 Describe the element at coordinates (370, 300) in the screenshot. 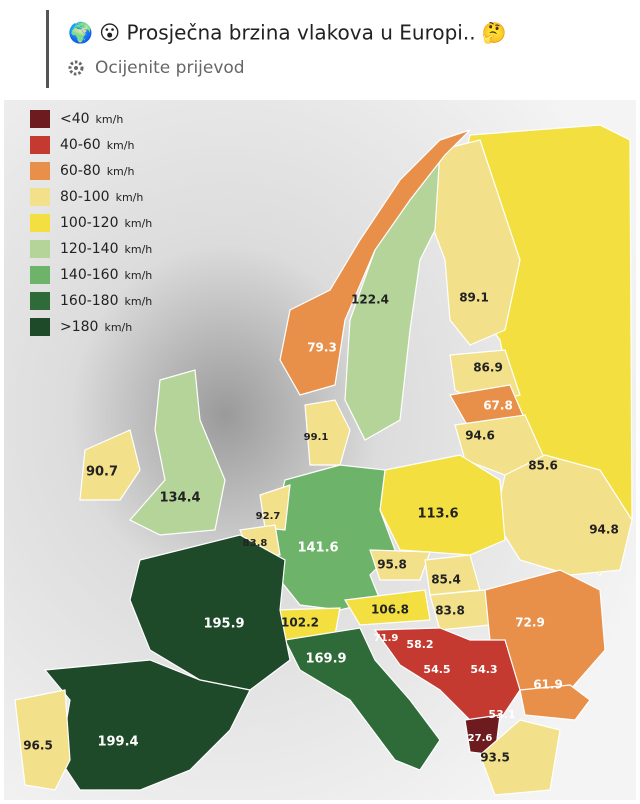

I see `value-label: 122.4` at that location.